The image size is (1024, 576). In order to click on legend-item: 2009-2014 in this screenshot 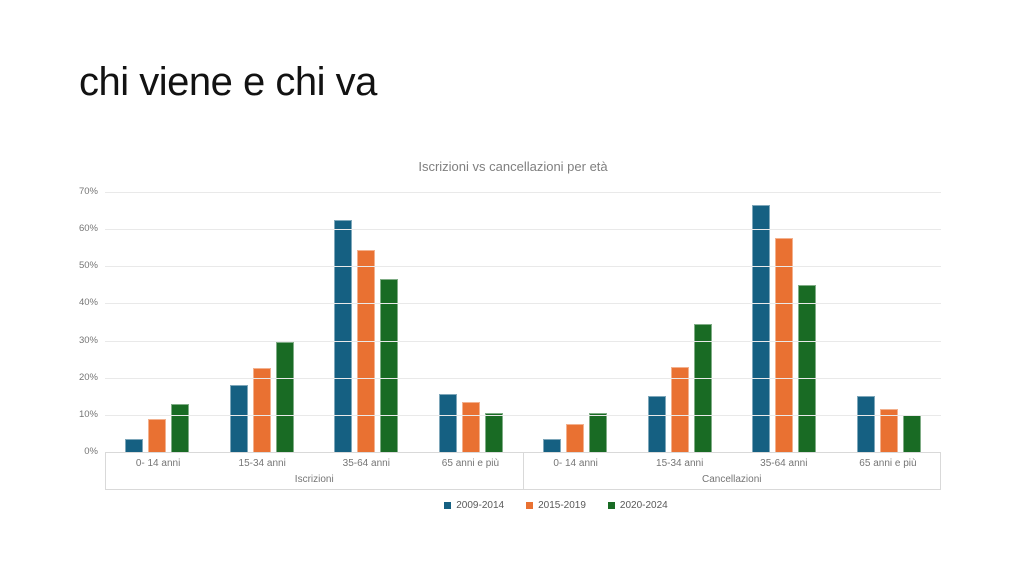, I will do `click(474, 505)`.